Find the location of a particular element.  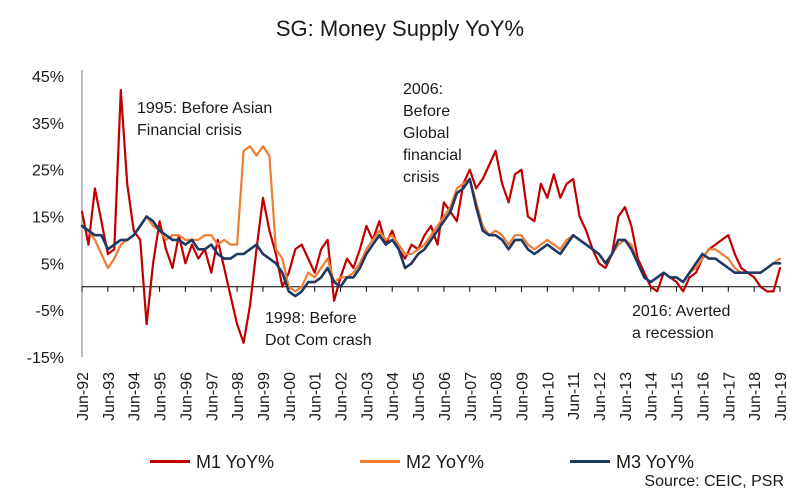

legend-item-m2: M2 YoY% is located at coordinates (422, 462).